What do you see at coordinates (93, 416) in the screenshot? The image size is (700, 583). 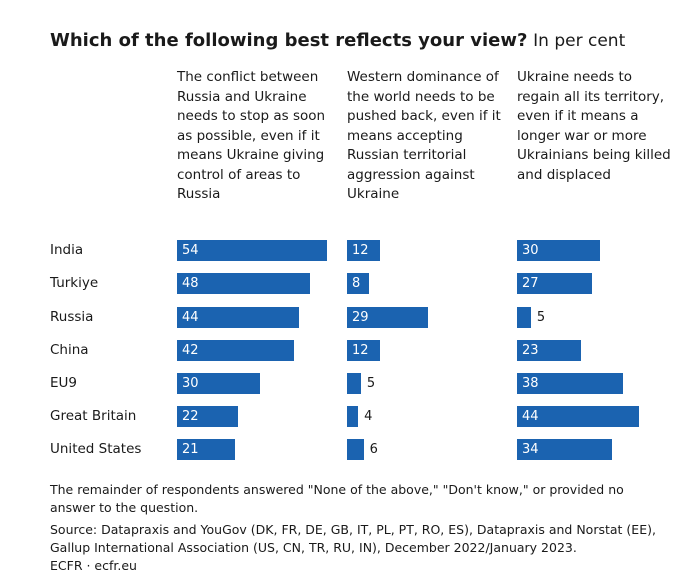 I see `category-label: Great Britain` at bounding box center [93, 416].